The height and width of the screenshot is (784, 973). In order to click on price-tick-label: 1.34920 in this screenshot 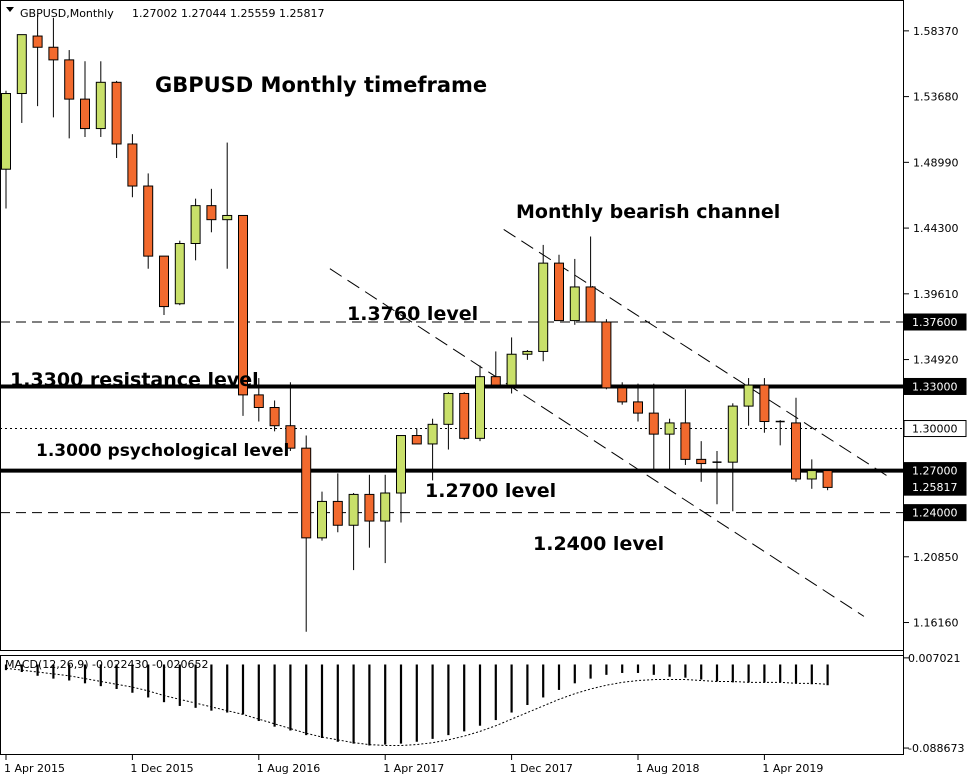, I will do `click(936, 360)`.